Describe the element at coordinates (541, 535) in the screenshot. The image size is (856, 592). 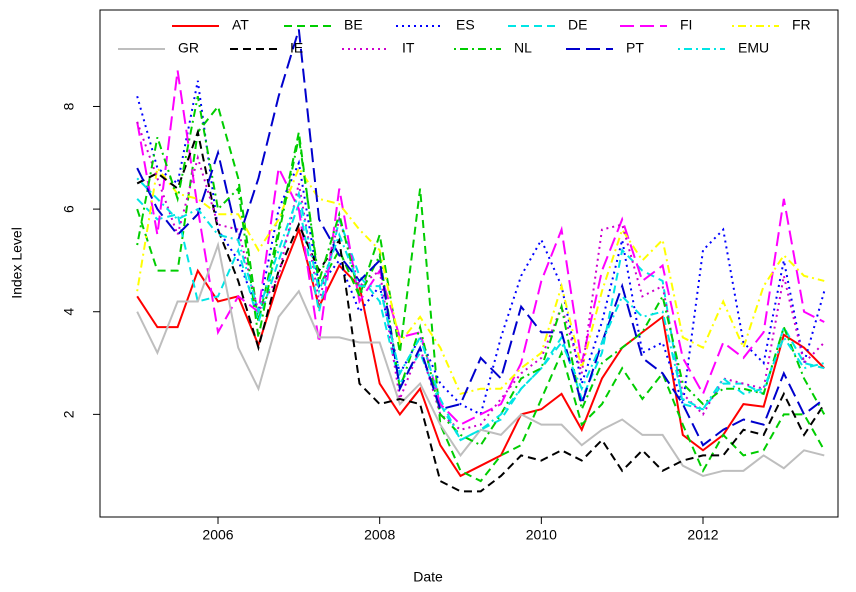
I see `x-tick-label: 2010` at that location.